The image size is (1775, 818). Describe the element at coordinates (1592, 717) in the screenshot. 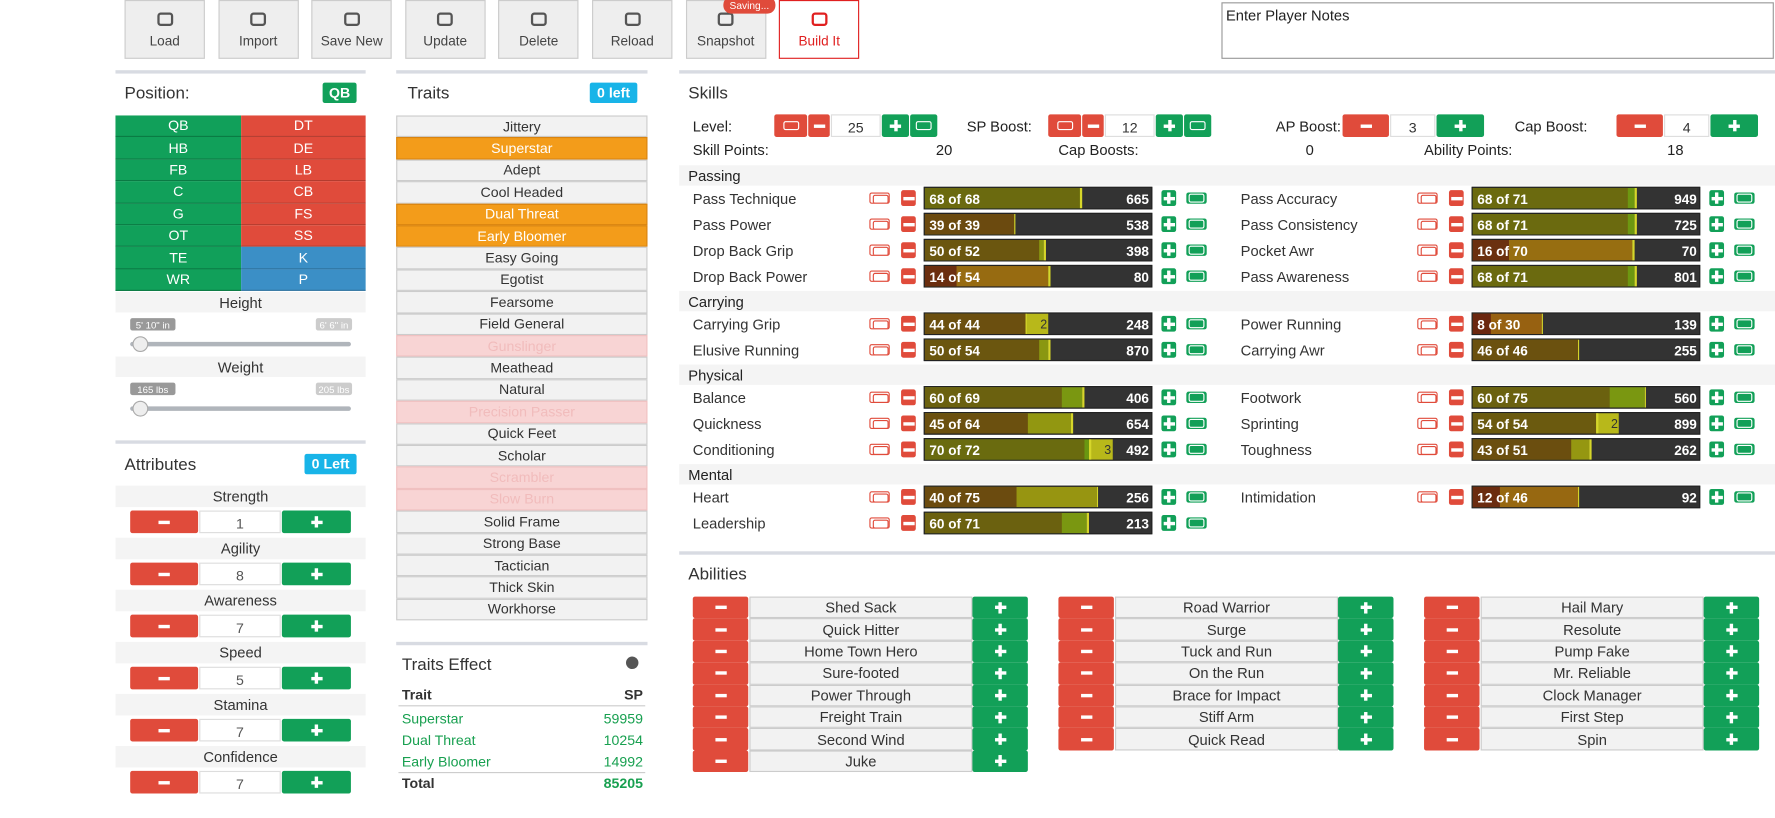

I see `ability-name: First Step` at that location.